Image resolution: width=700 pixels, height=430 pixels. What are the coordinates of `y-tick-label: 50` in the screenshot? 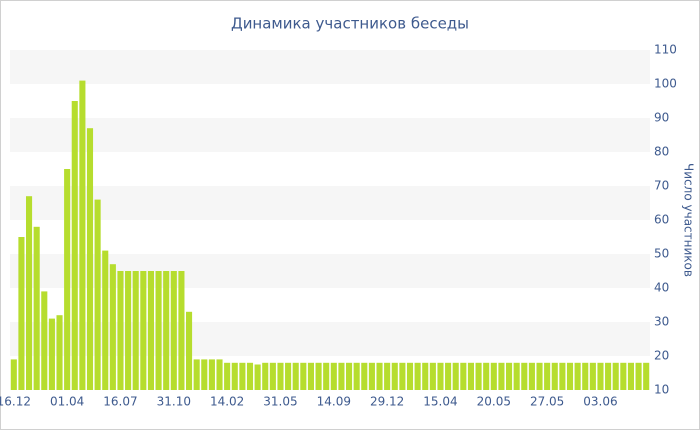 It's located at (661, 254).